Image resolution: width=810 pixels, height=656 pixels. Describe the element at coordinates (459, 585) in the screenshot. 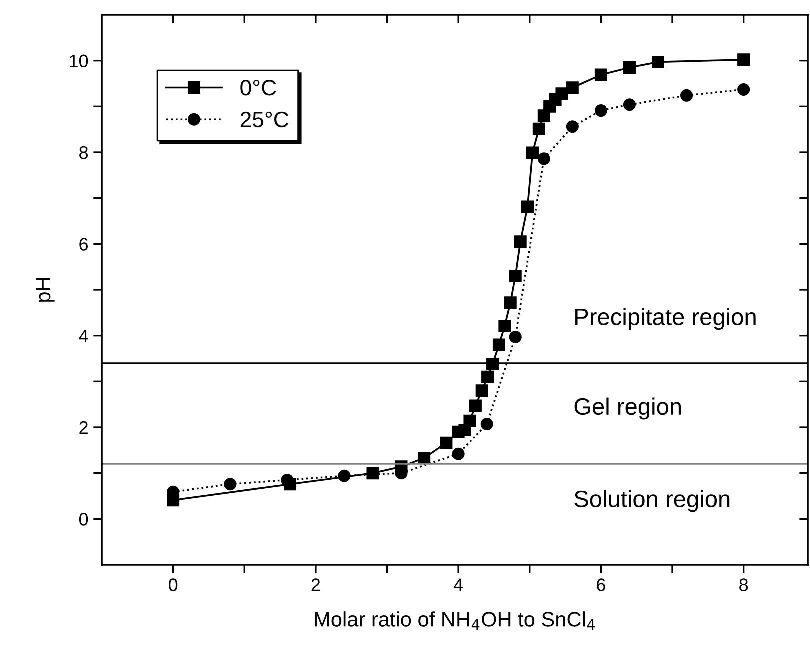

I see `x-tick-label: 4` at that location.